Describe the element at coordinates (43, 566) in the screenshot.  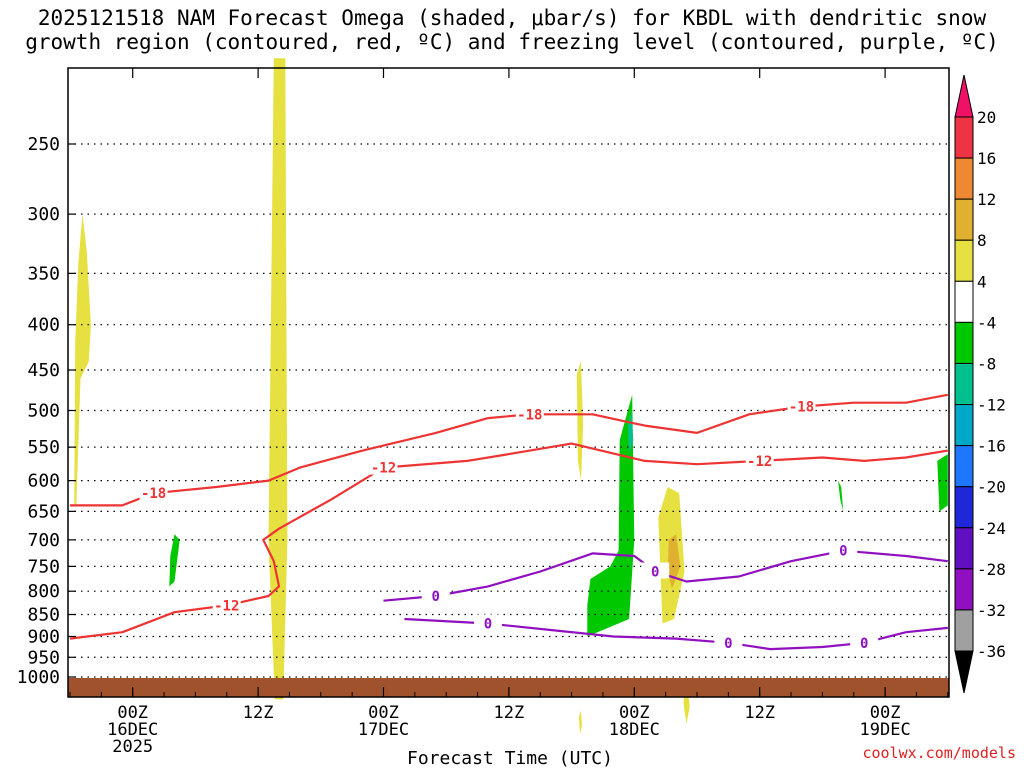
I see `y-tick-label-750: 750` at that location.